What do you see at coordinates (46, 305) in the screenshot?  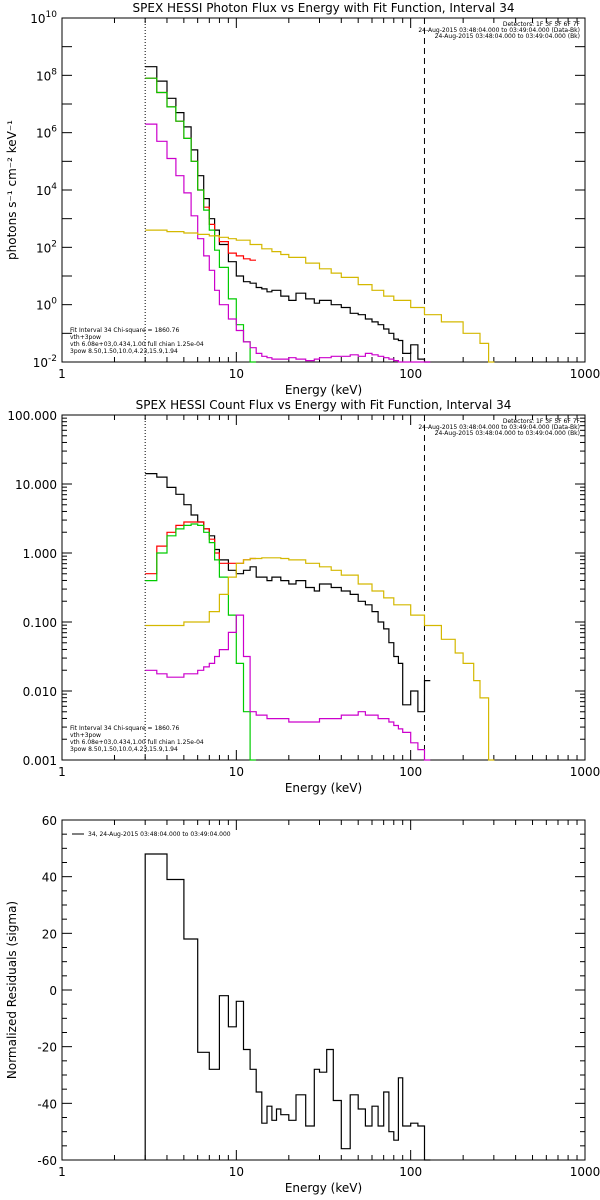 I see `y-tick-label: 10⁰` at bounding box center [46, 305].